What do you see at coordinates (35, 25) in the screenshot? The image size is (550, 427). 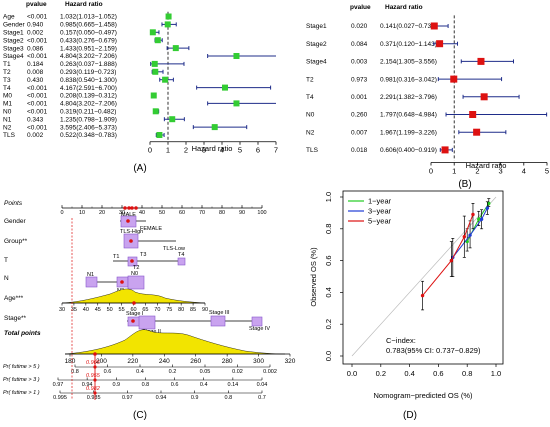 I see `row-pvalue: 0.940` at bounding box center [35, 25].